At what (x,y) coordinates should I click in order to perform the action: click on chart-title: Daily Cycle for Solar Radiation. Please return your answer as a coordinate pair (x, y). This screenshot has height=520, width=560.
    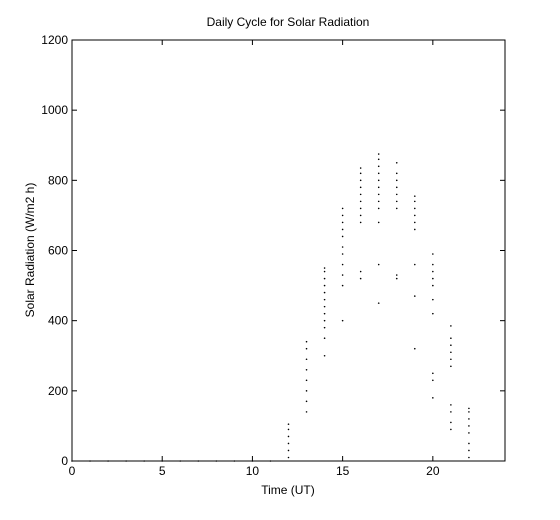
    Looking at the image, I should click on (288, 22).